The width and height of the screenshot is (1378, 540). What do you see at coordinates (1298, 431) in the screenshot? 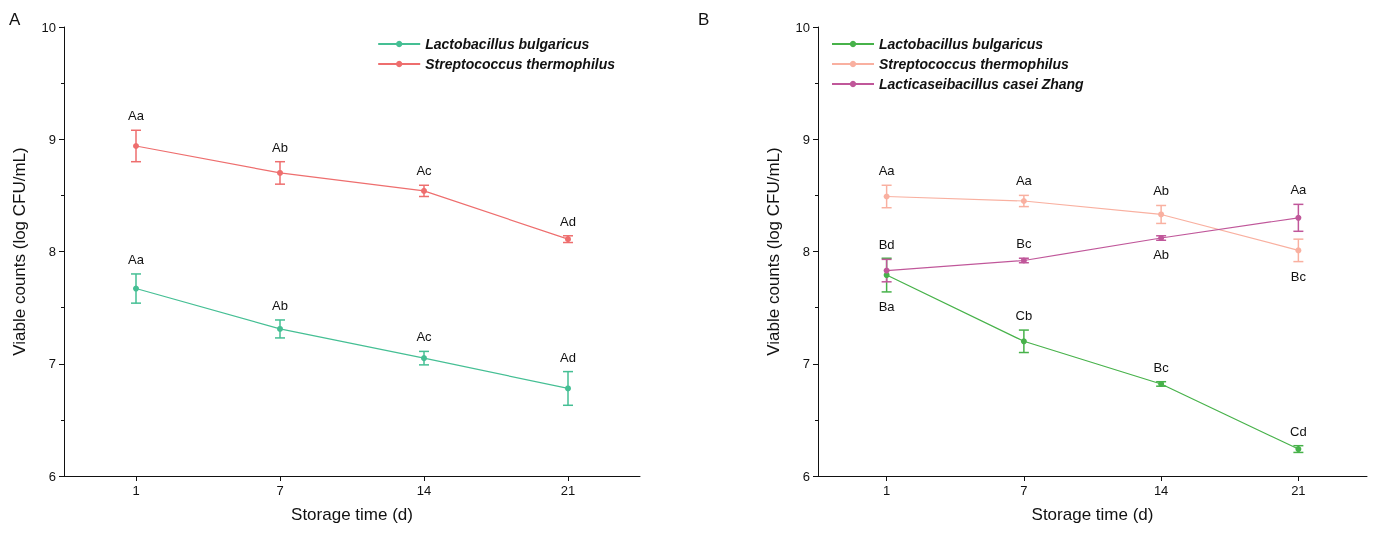
I see `data-label: Cd` at bounding box center [1298, 431].